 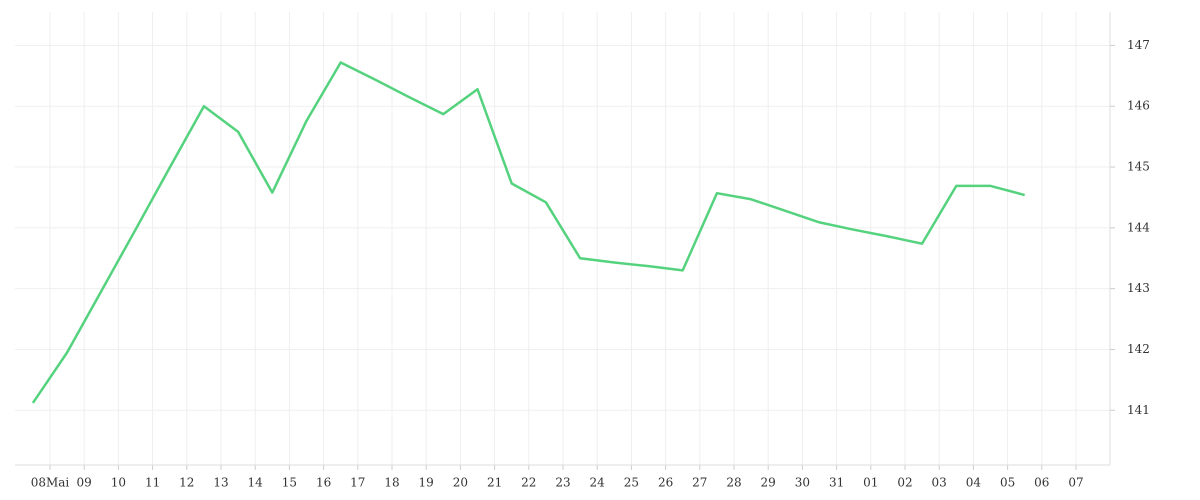 I want to click on x-tick-label: 04, so click(x=974, y=483).